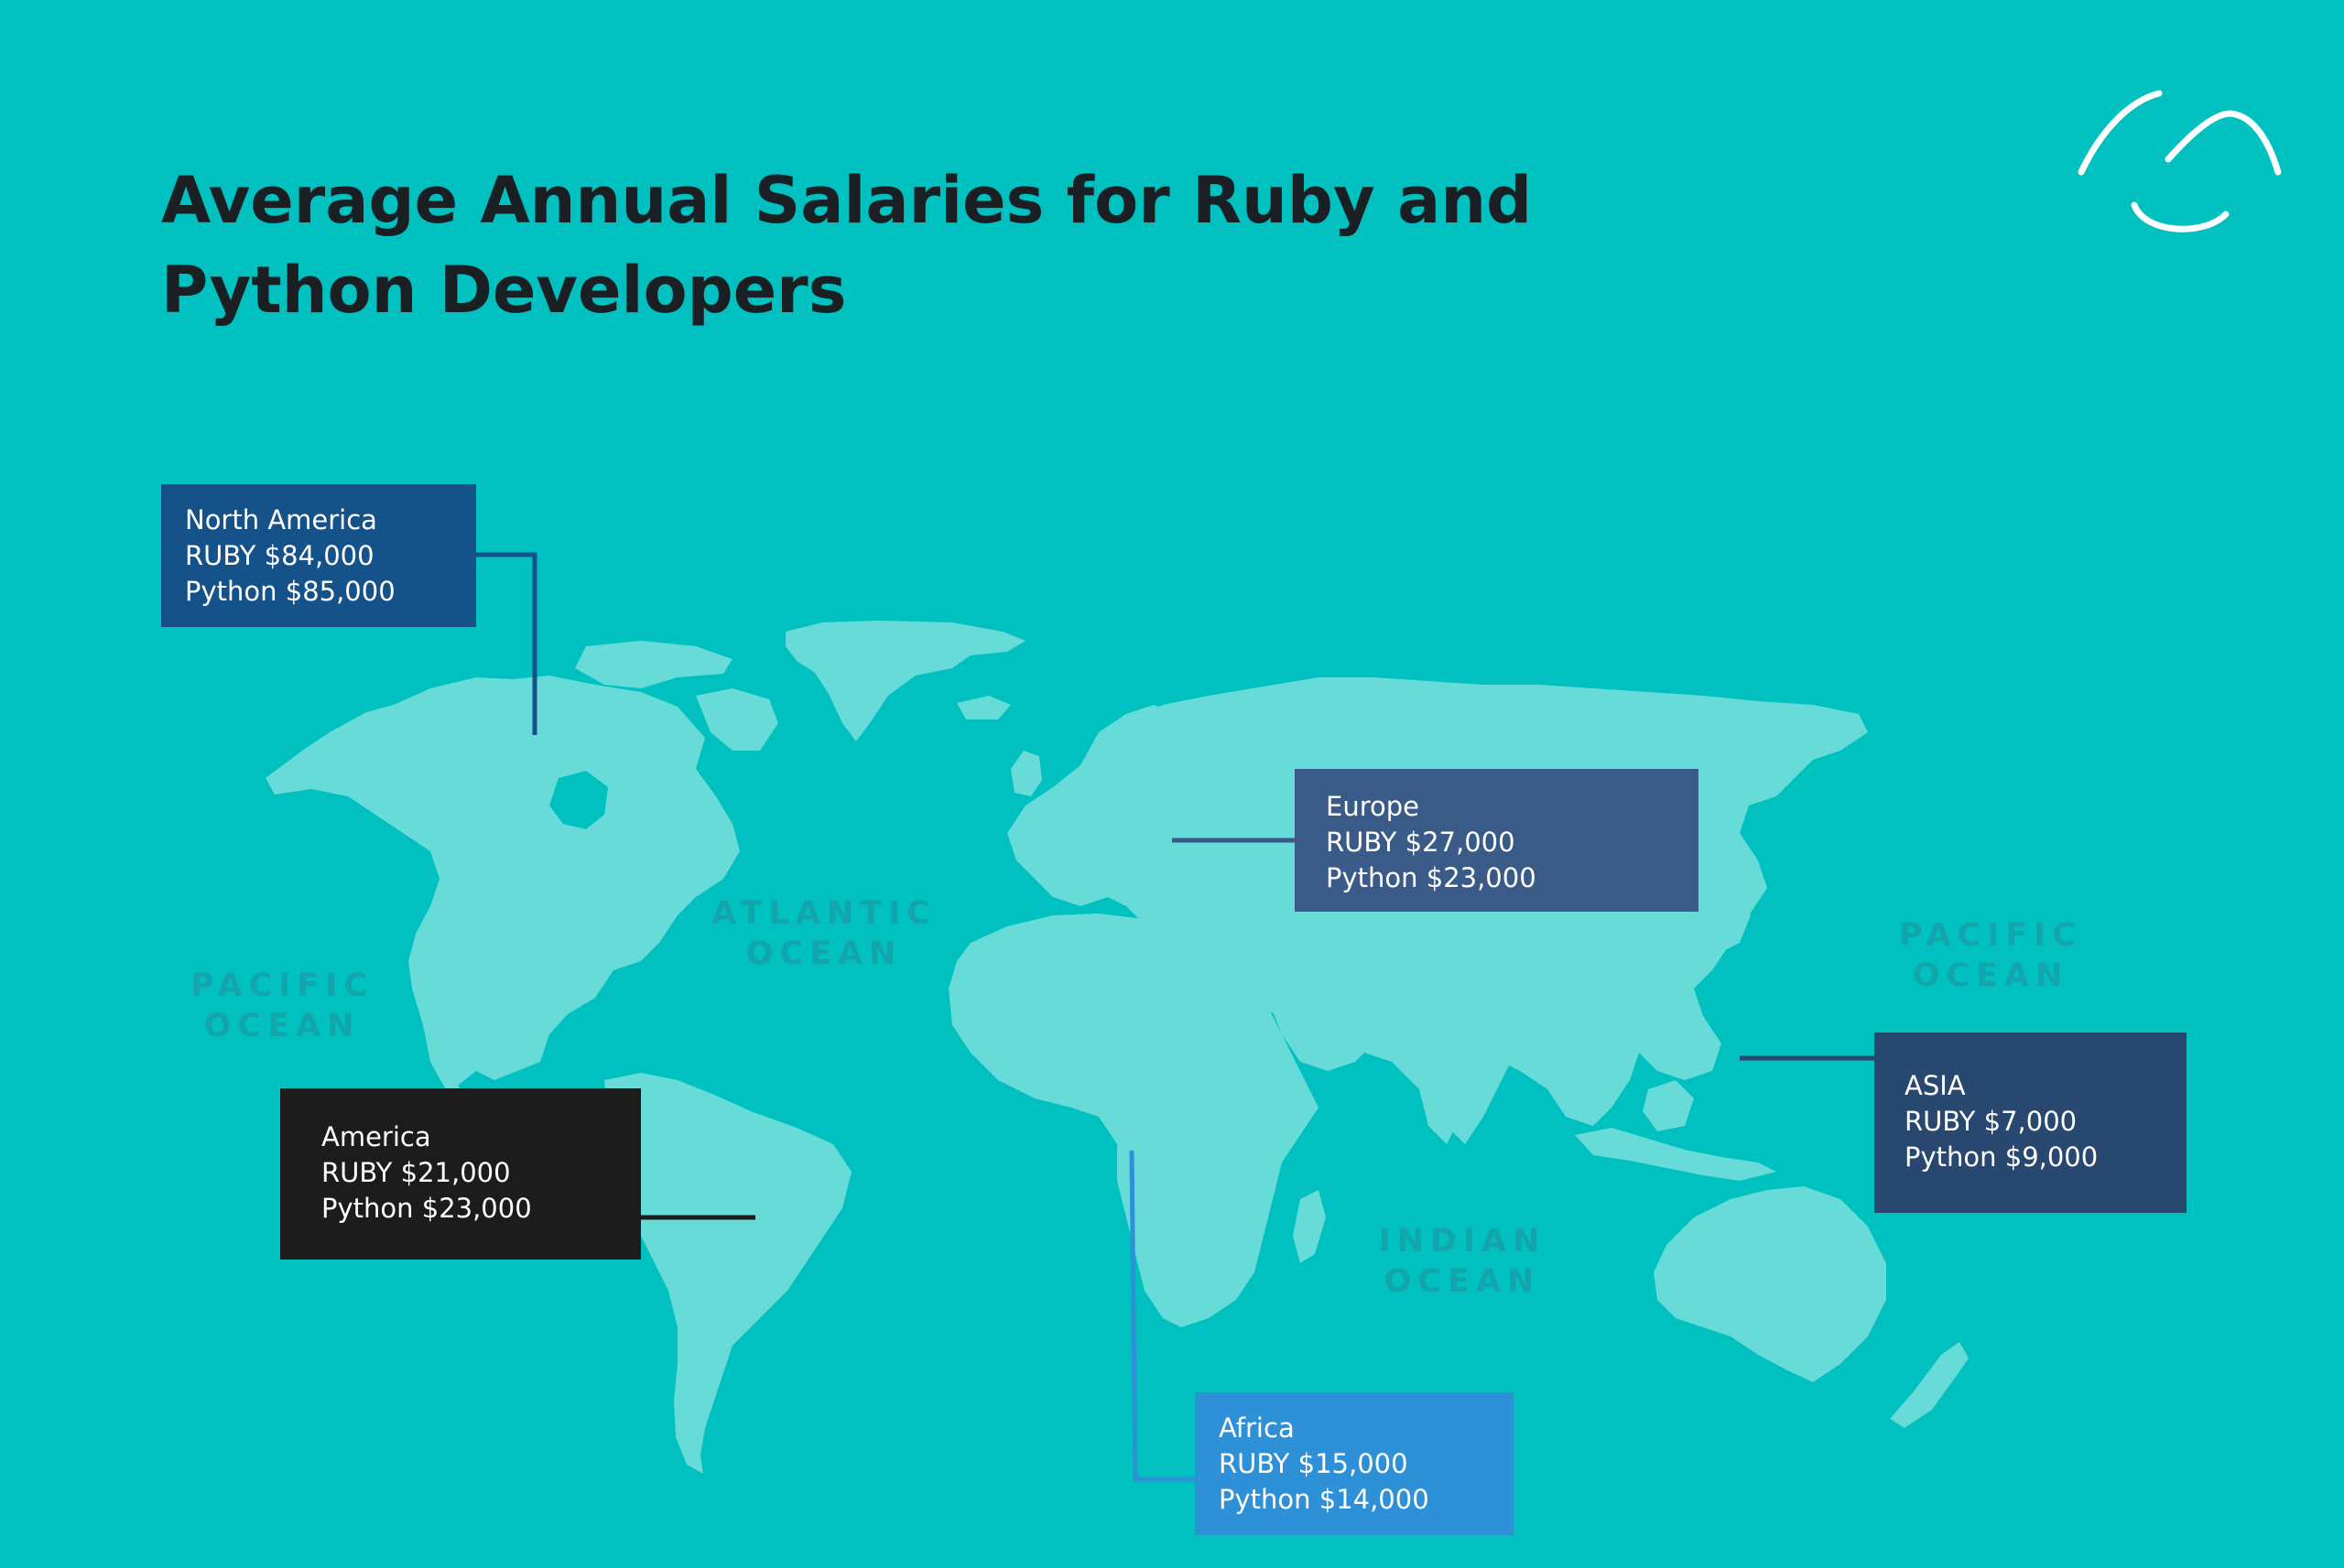  What do you see at coordinates (1026, 773) in the screenshot?
I see `uk-shape` at bounding box center [1026, 773].